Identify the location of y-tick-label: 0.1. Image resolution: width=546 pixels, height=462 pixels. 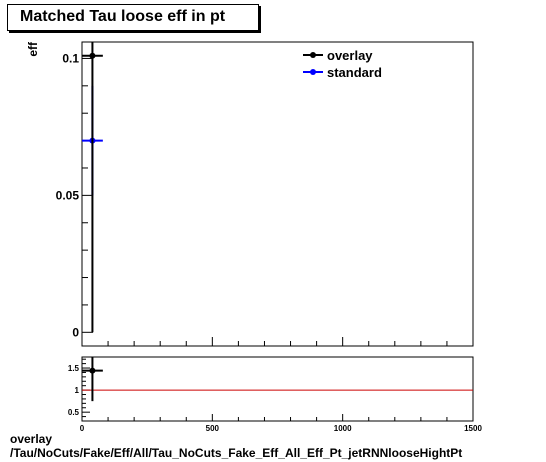
(70, 58).